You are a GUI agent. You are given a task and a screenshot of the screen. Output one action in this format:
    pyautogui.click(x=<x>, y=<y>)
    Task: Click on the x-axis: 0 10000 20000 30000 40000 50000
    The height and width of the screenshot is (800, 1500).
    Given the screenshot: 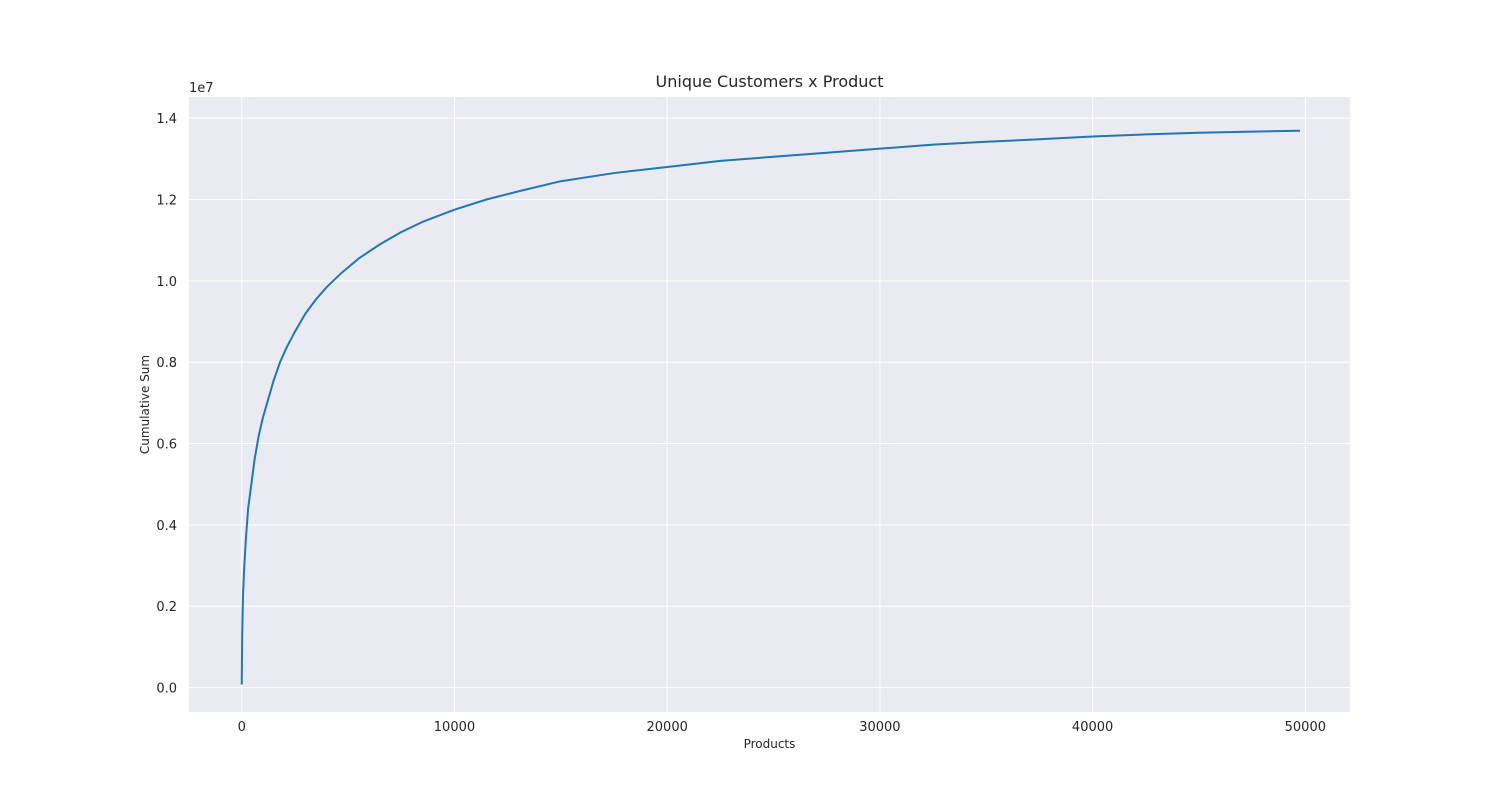 What is the action you would take?
    pyautogui.click(x=782, y=727)
    